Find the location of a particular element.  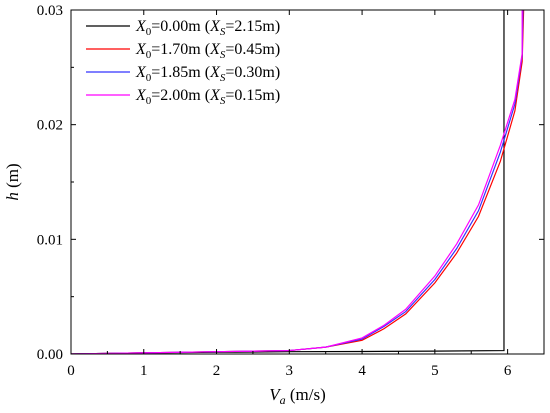

legend-entry-1: X0=0.00m (XS=2.15m) is located at coordinates (207, 28).